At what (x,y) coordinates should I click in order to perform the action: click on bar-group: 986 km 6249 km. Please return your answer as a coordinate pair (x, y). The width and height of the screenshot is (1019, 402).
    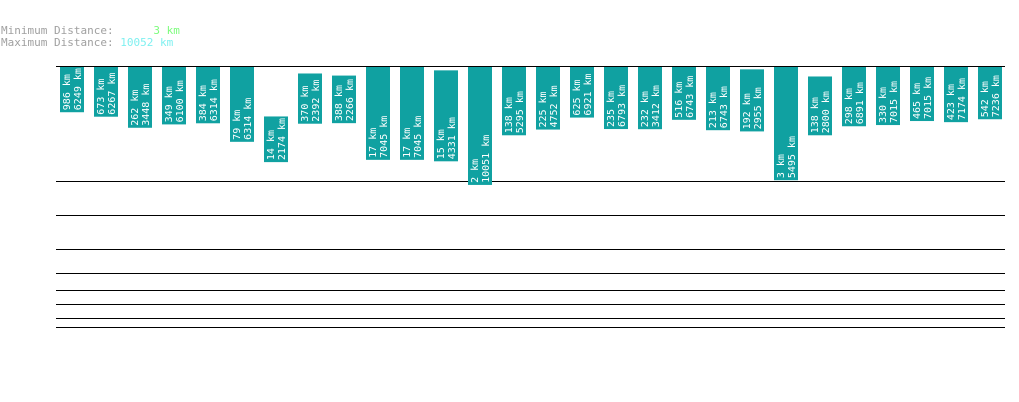
    Looking at the image, I should click on (72, 90).